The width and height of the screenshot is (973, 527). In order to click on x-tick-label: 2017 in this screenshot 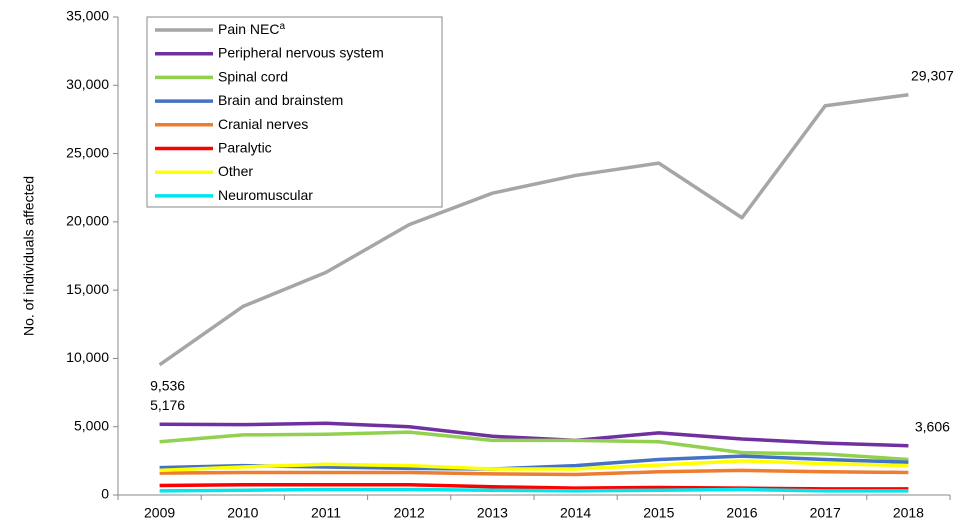, I will do `click(825, 513)`.